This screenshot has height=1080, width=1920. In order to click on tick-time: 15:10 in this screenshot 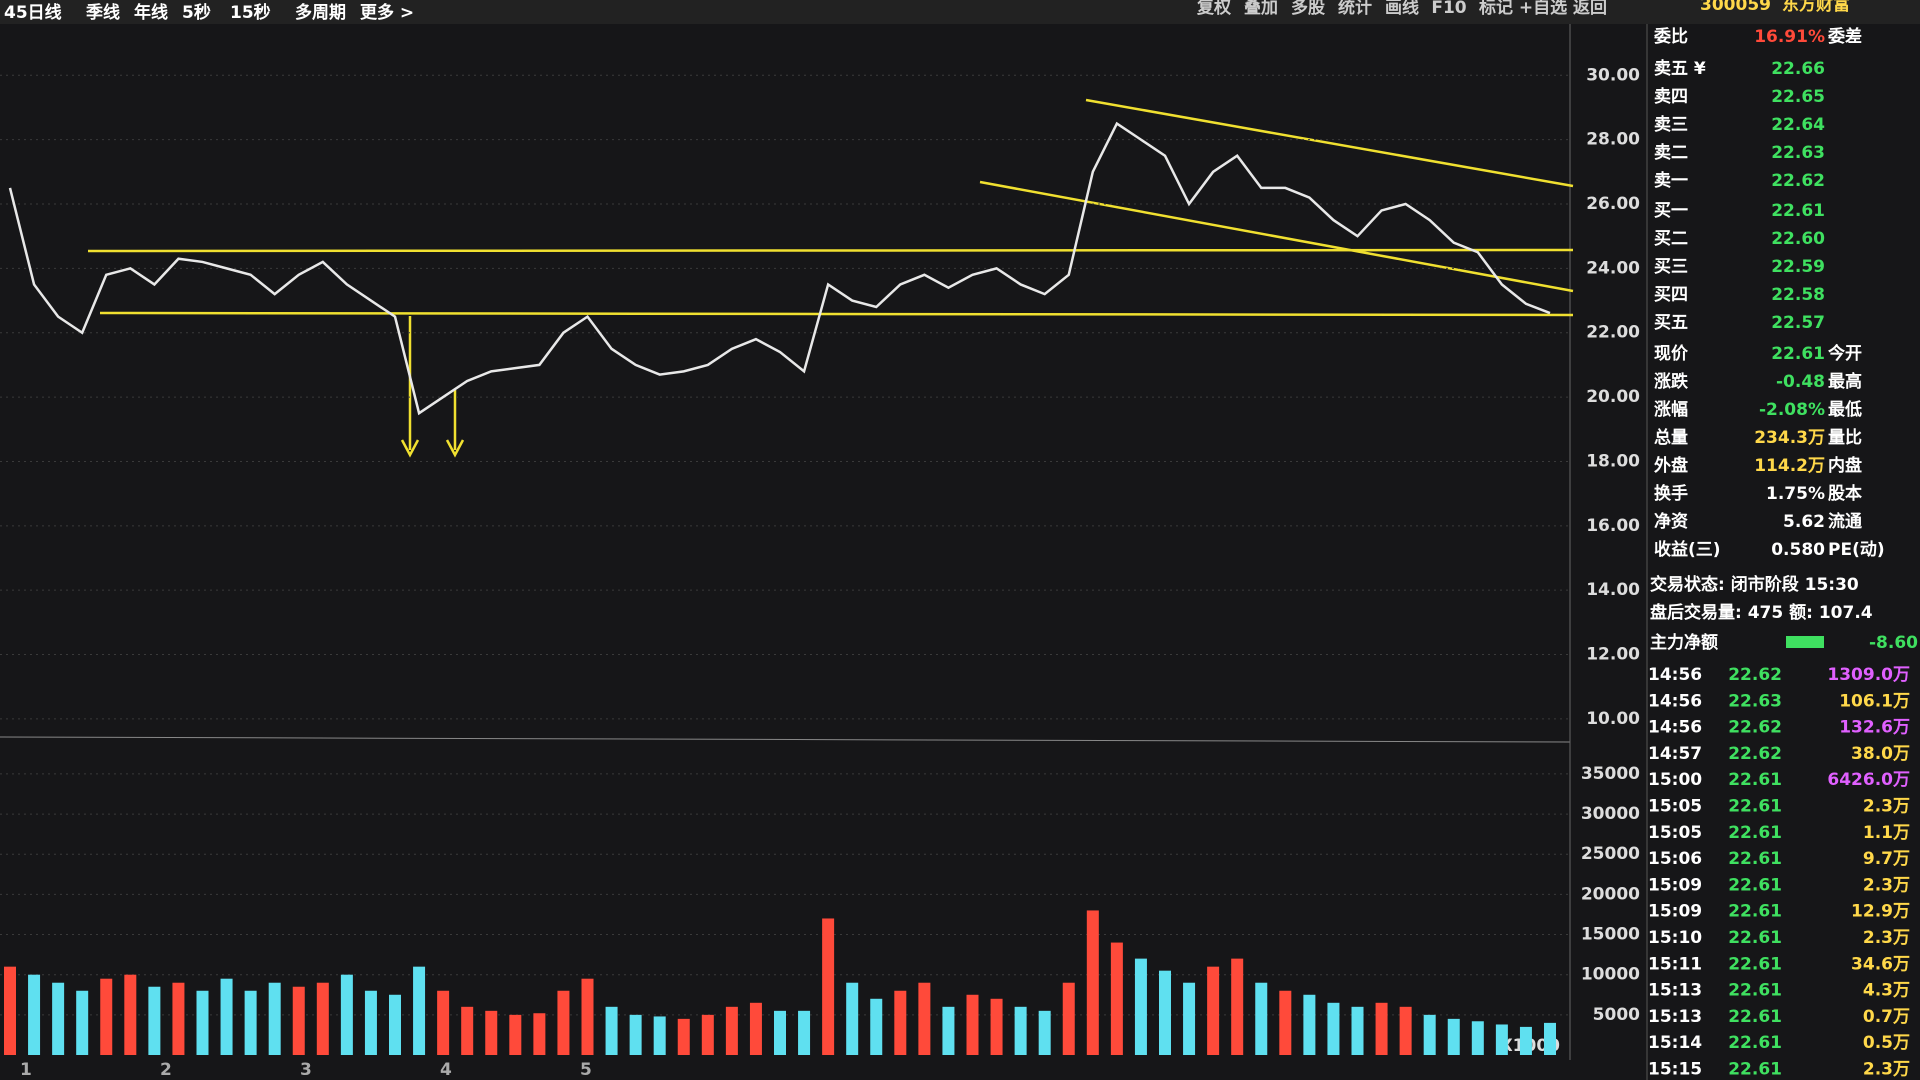, I will do `click(1675, 938)`.